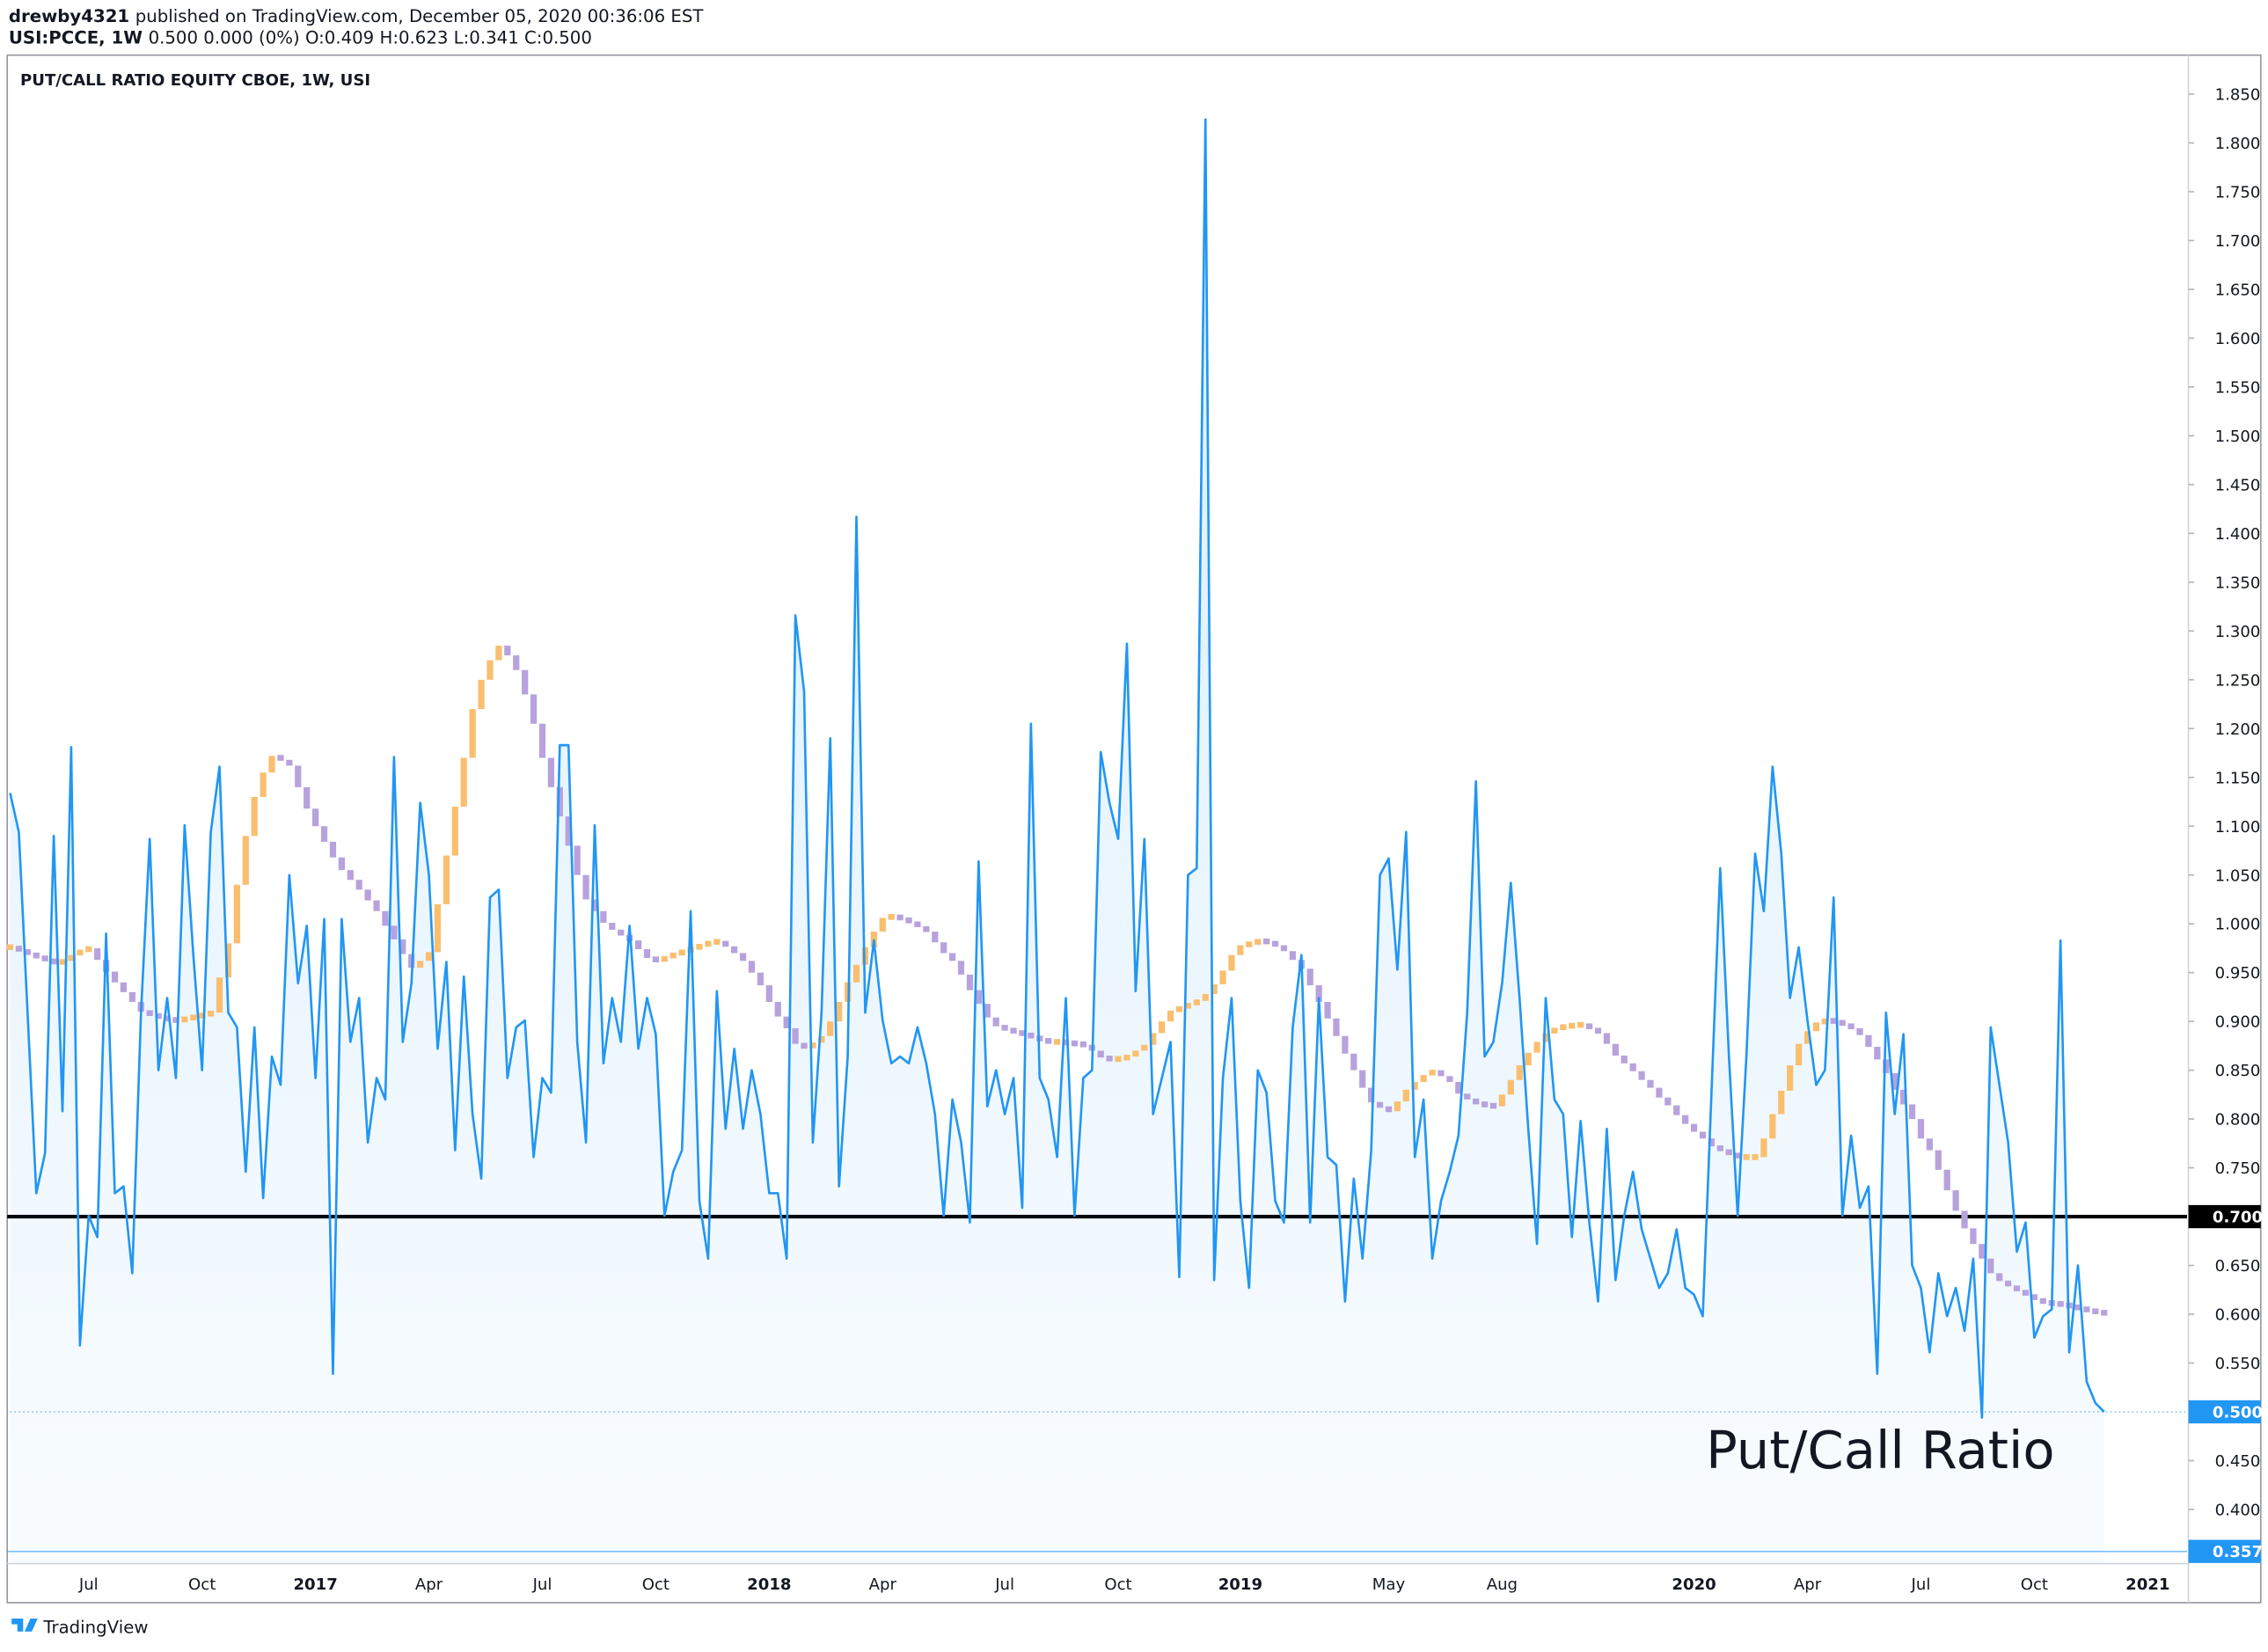 Image resolution: width=2268 pixels, height=1652 pixels. Describe the element at coordinates (2238, 1218) in the screenshot. I see `hline-label: 0.700` at that location.